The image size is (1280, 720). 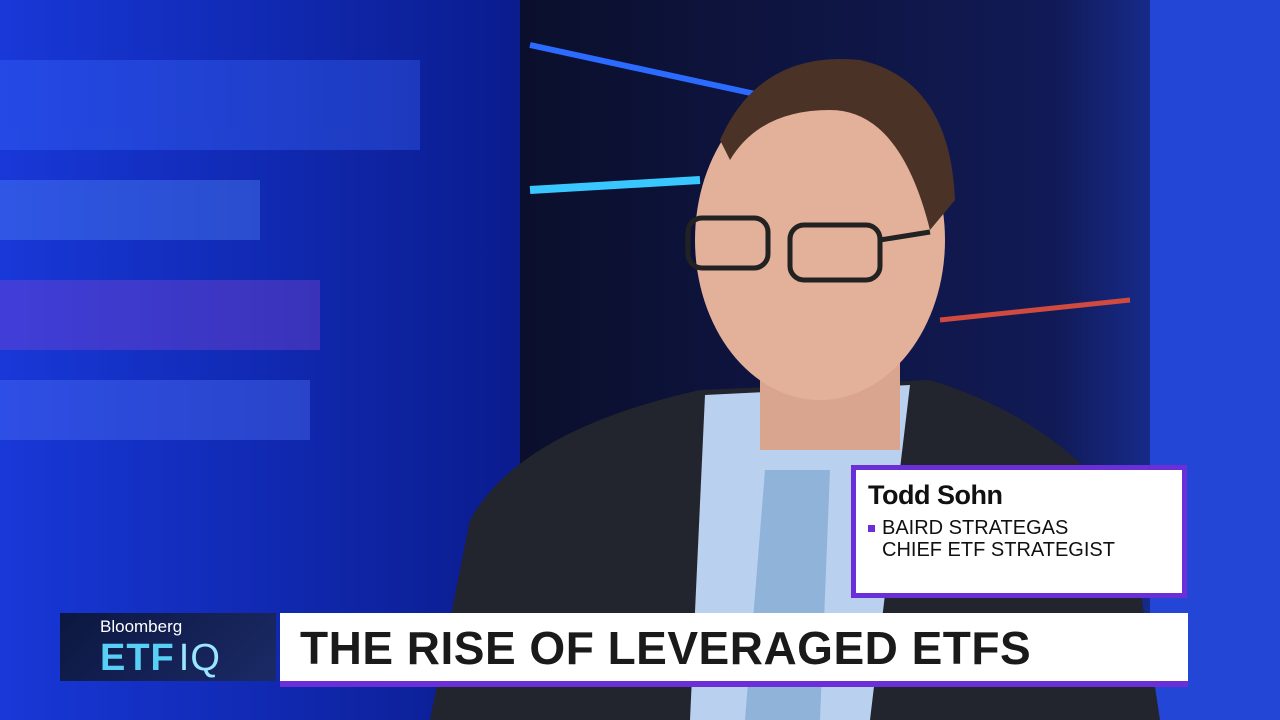 I want to click on affiliation: BAIRD STRATEGAS, so click(x=975, y=528).